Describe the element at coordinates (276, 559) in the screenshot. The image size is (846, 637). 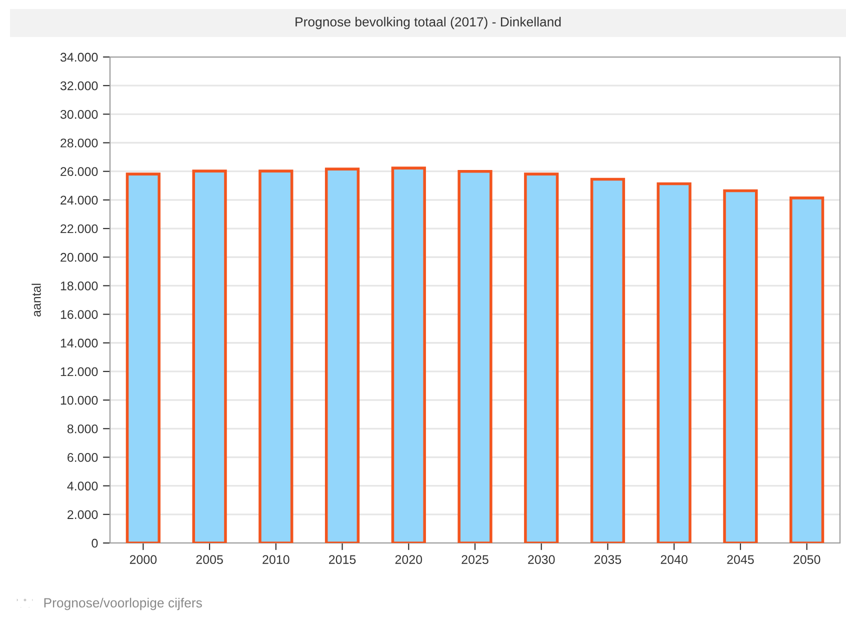
I see `x-tick-label: 2010` at that location.